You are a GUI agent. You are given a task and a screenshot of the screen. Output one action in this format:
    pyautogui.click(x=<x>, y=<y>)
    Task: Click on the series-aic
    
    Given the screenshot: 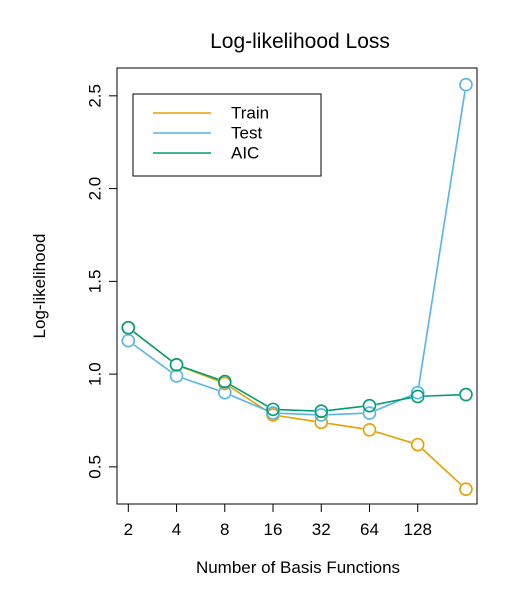 What is the action you would take?
    pyautogui.click(x=297, y=369)
    